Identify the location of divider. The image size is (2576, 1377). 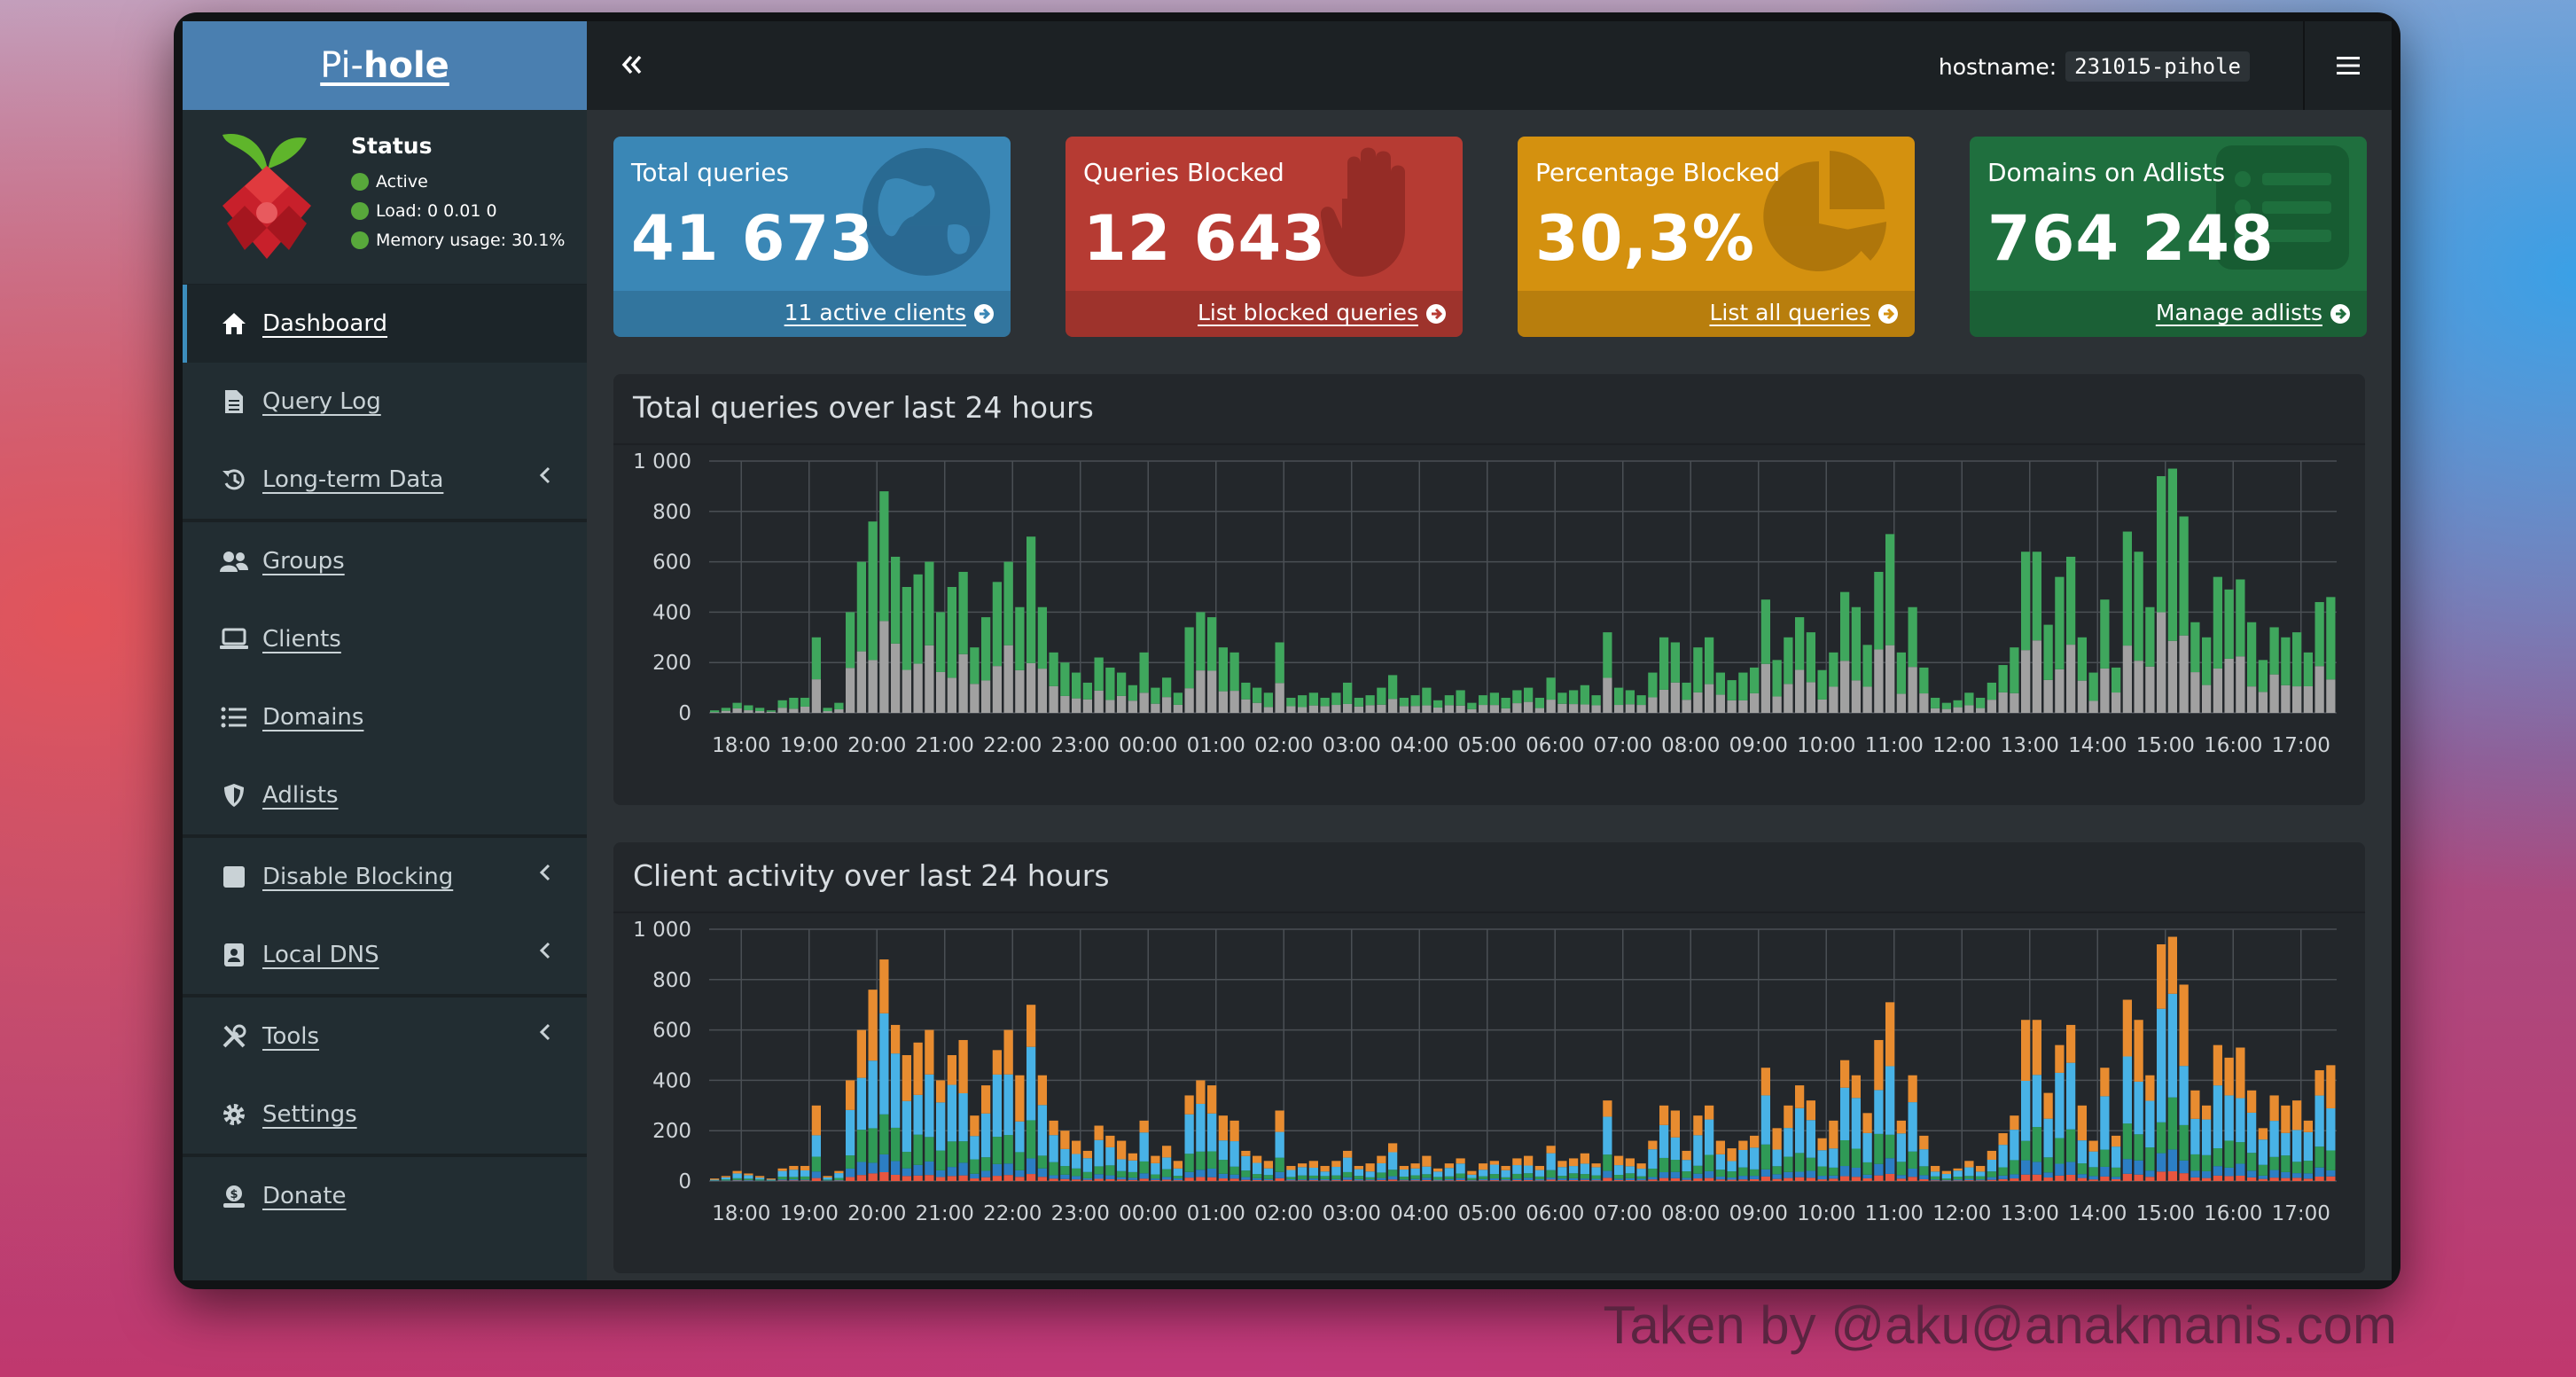
(385, 996).